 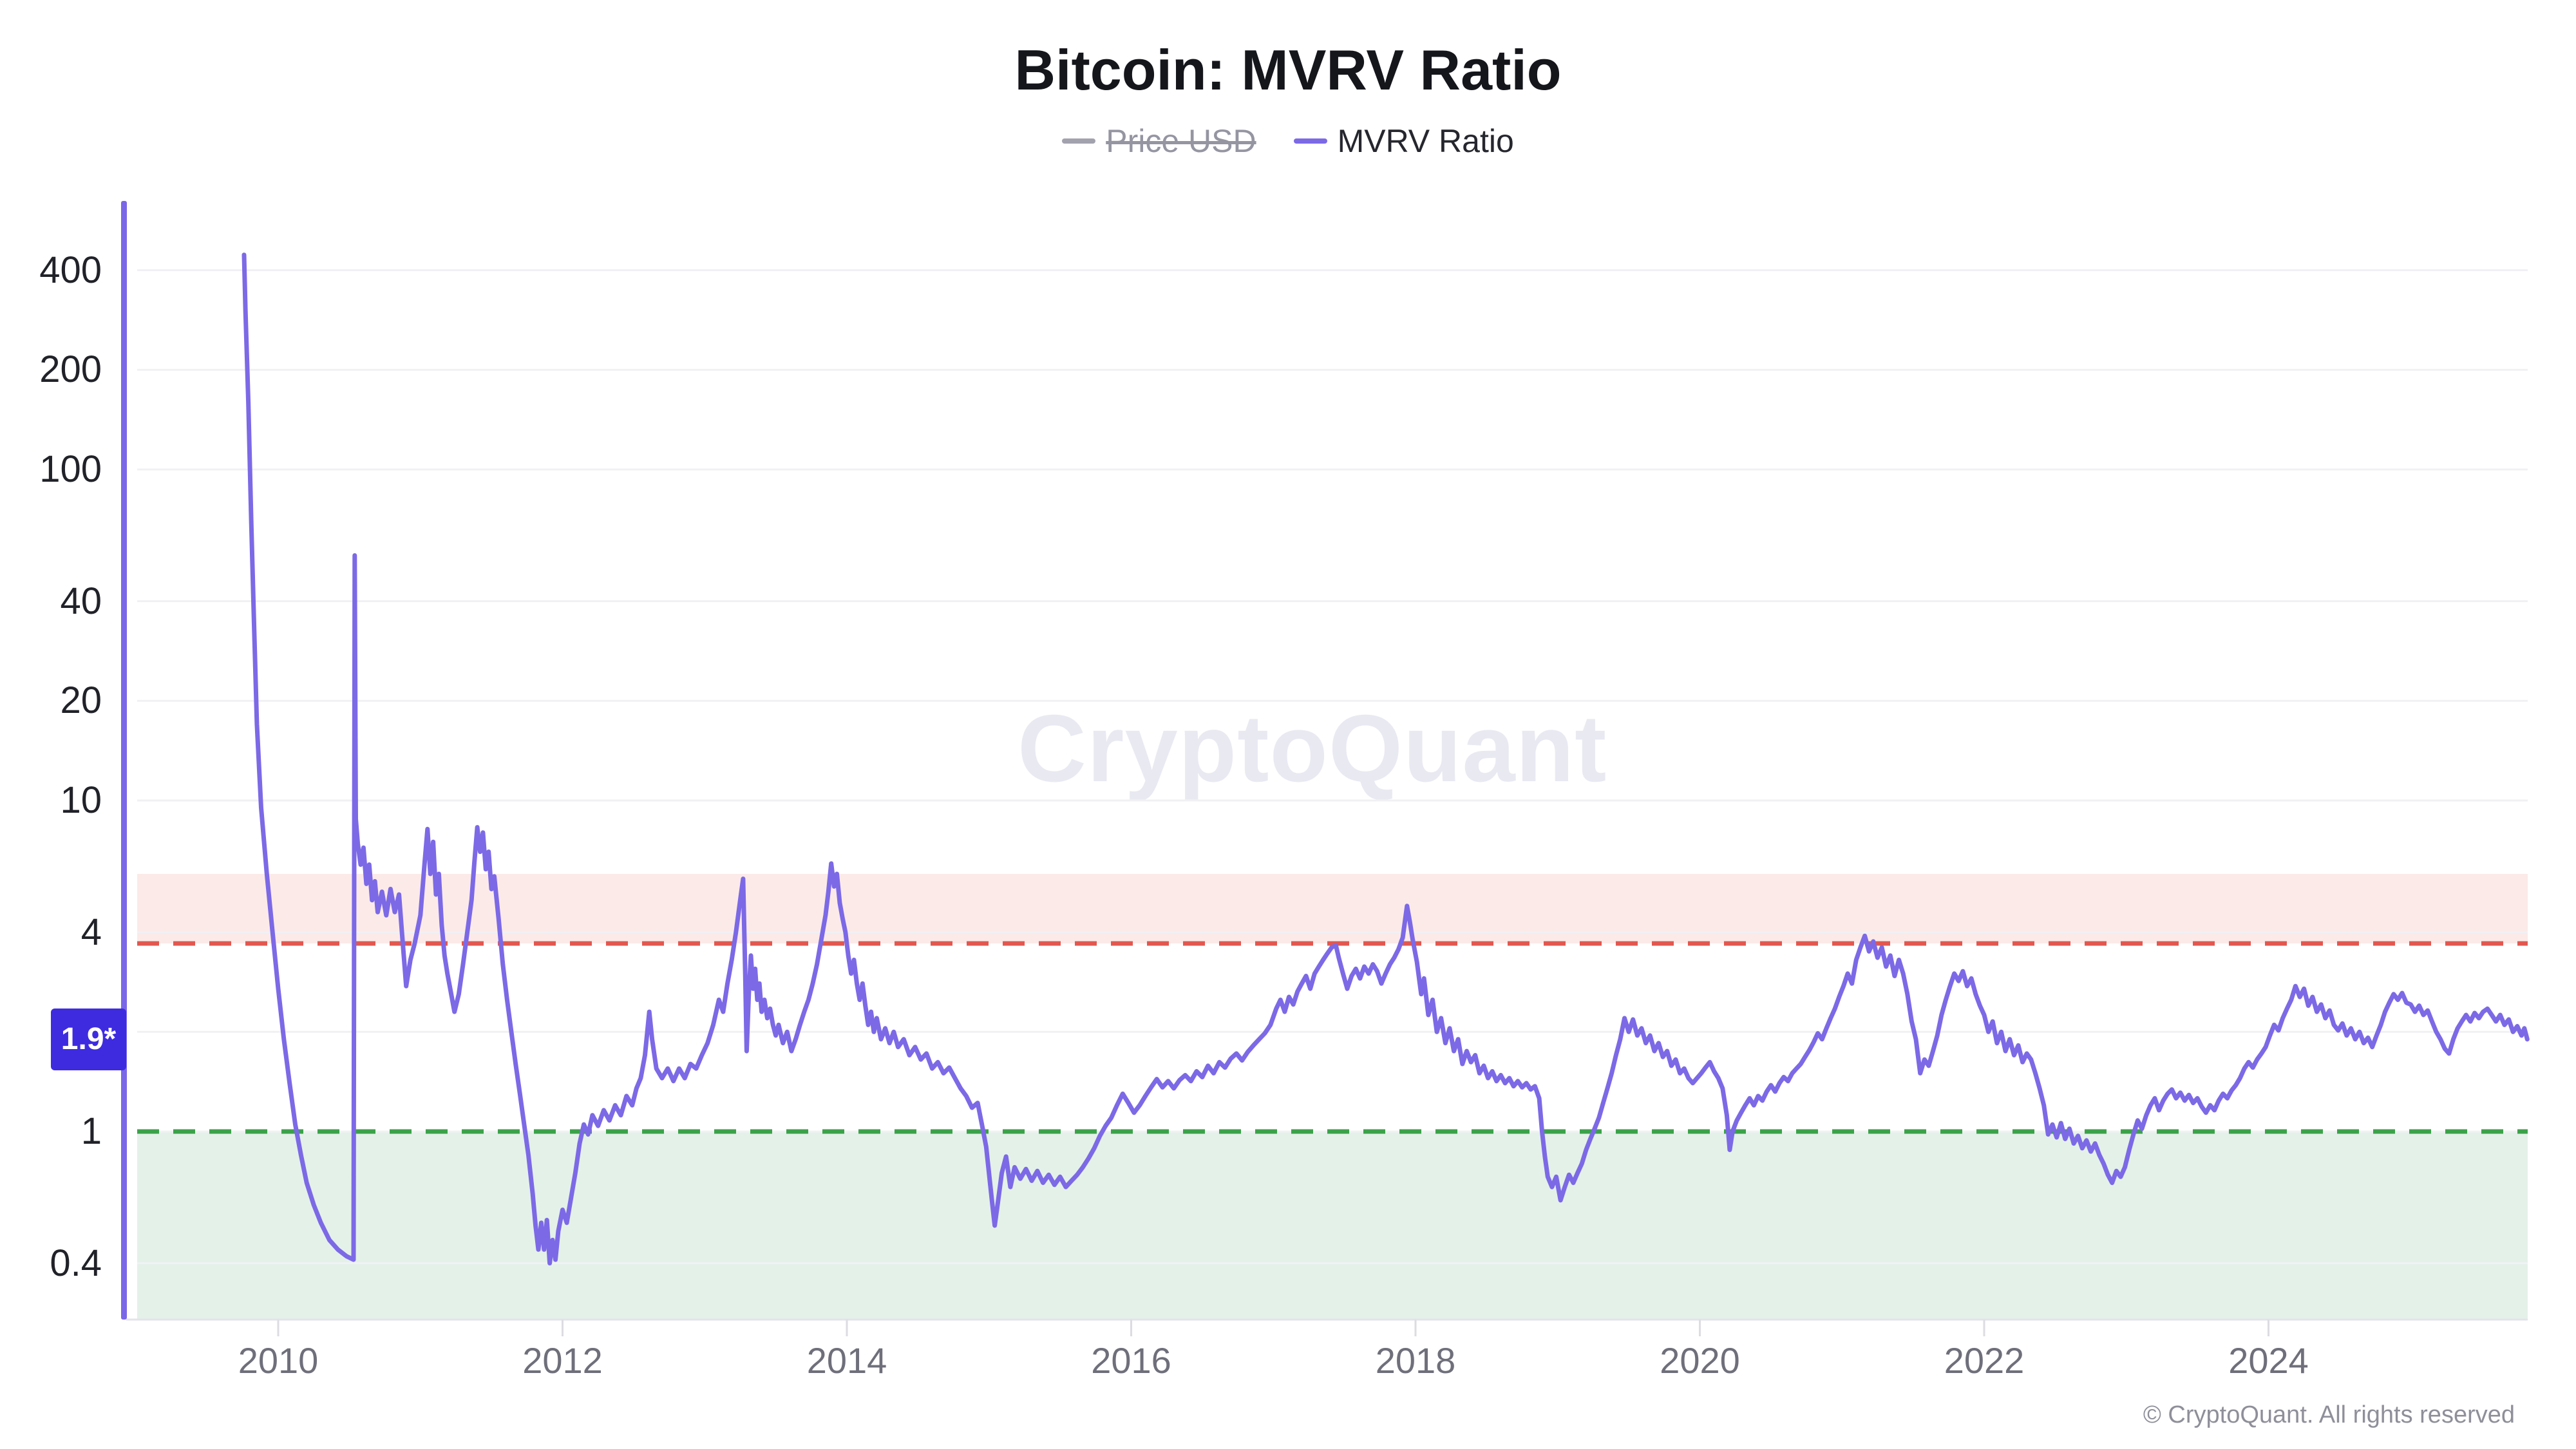 I want to click on y-tick-label-4: 4, so click(x=91, y=932).